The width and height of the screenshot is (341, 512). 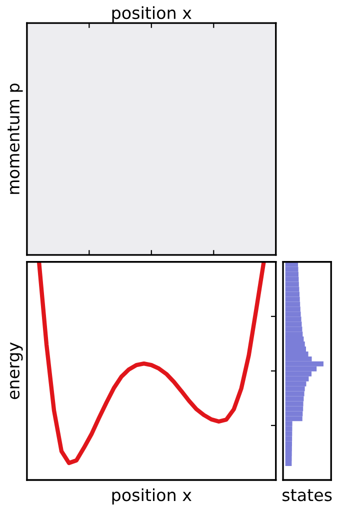 I want to click on text: position x, so click(x=152, y=14).